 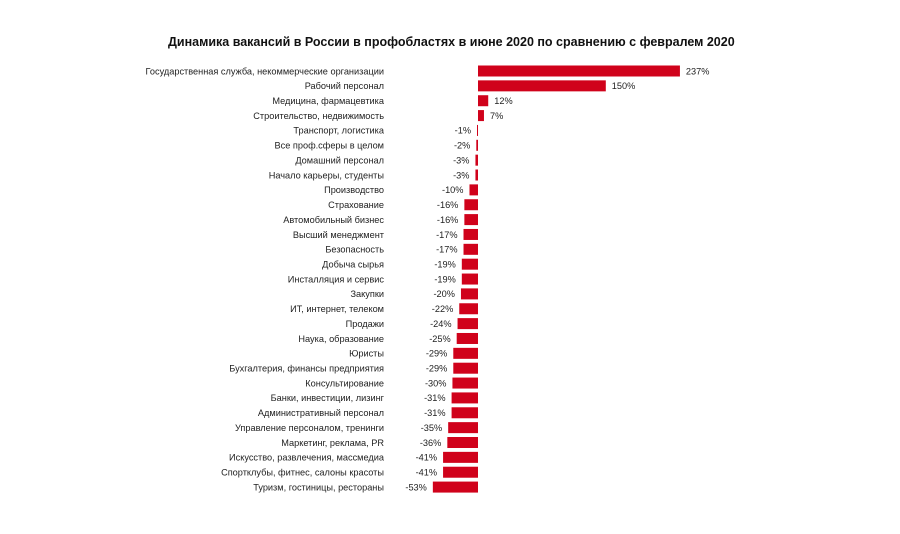 I want to click on value-label: 12%, so click(x=503, y=101).